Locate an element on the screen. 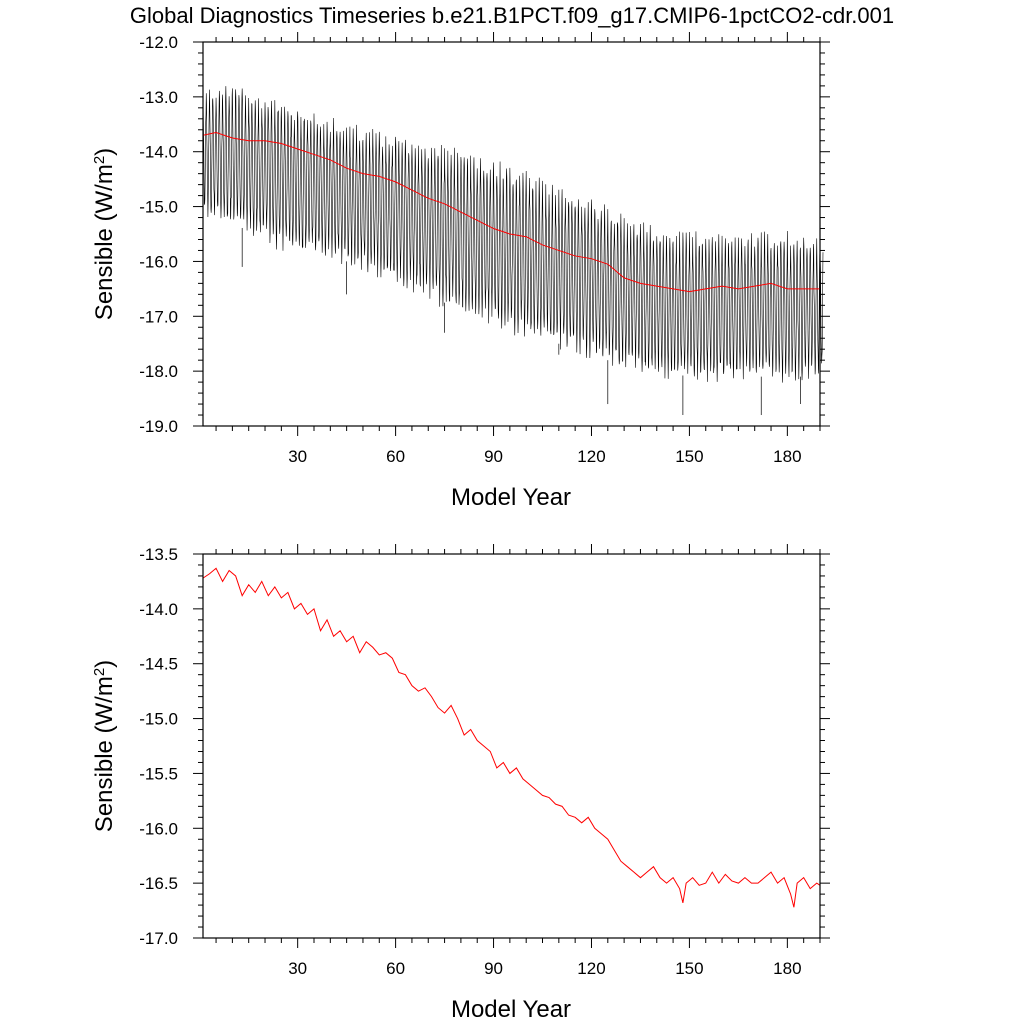 The image size is (1024, 1024). bottom-x-tick-label: 150 is located at coordinates (689, 968).